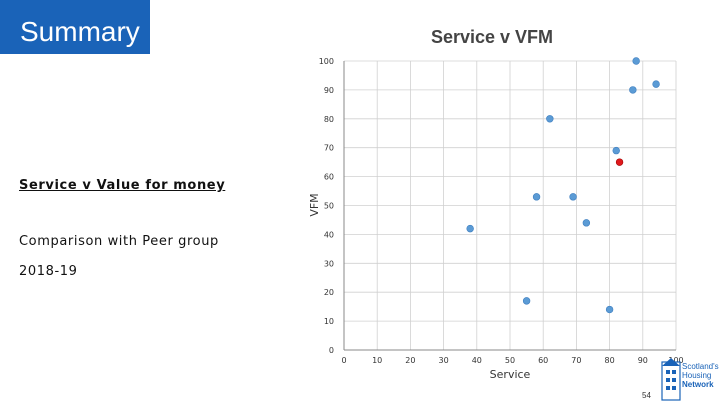  What do you see at coordinates (326, 61) in the screenshot?
I see `y-tick-label: 100` at bounding box center [326, 61].